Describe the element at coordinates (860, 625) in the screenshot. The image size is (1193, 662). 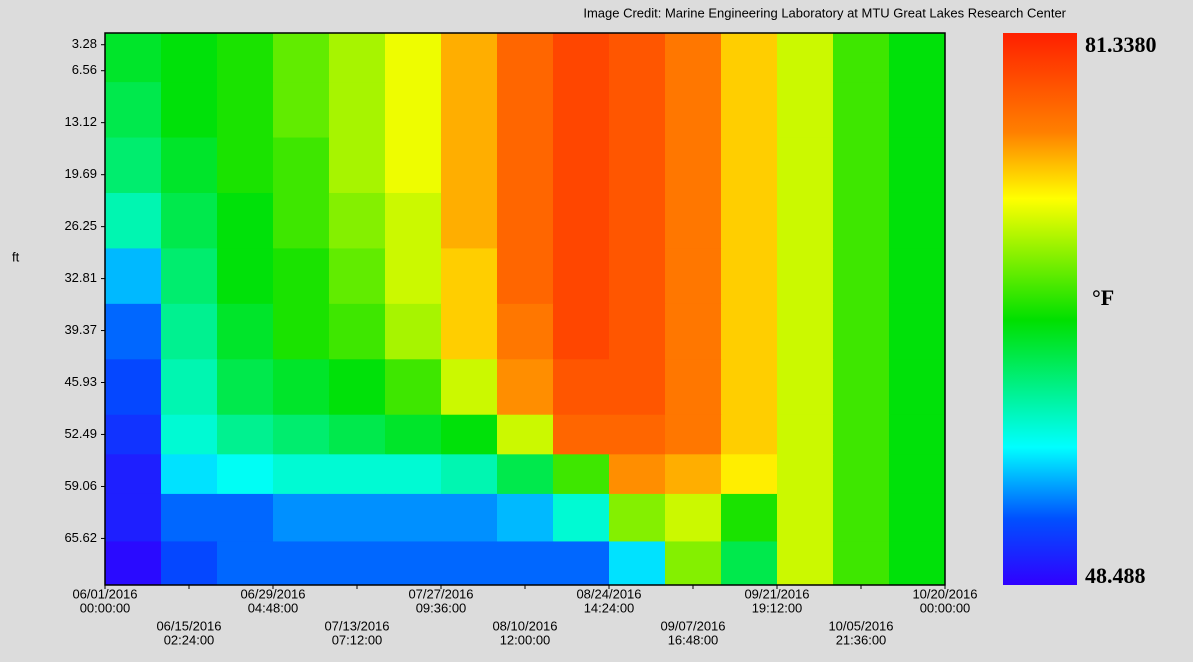
I see `x-tick-label: 10/05/2016` at that location.